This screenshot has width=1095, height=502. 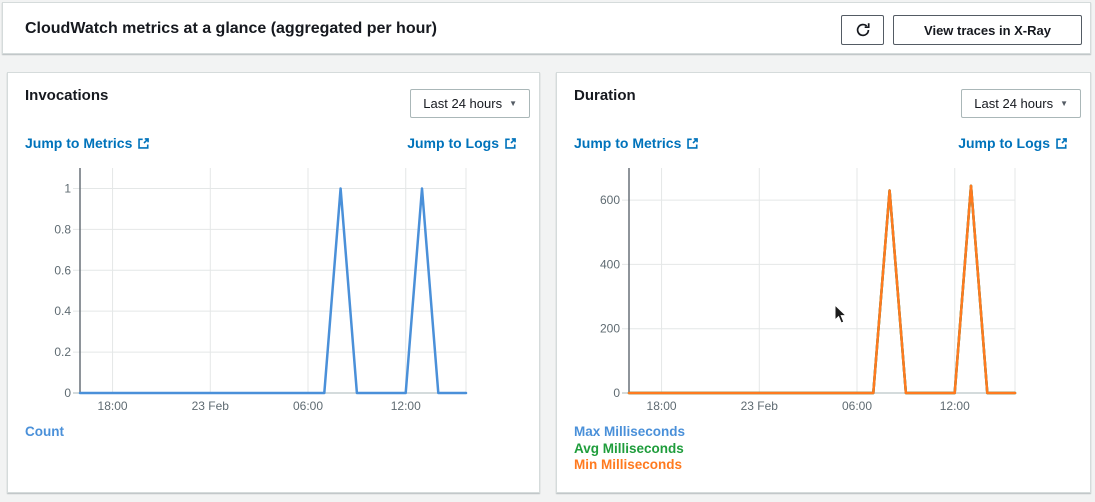 What do you see at coordinates (67, 188) in the screenshot?
I see `svg-text: 1` at bounding box center [67, 188].